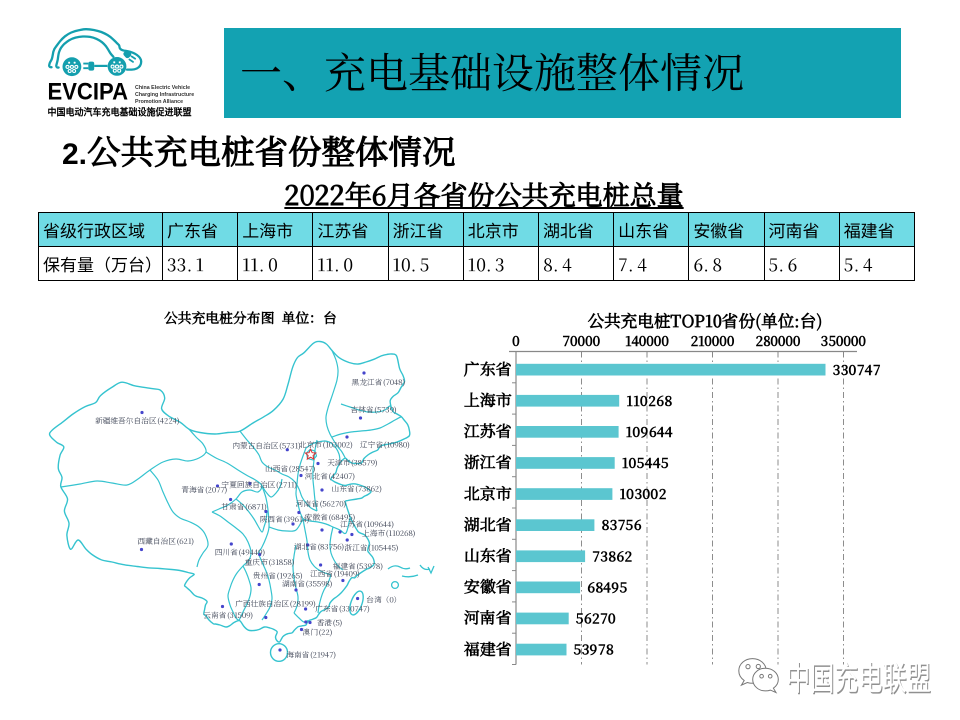 Image resolution: width=960 pixels, height=720 pixels. I want to click on svg-text: 辽宁省 (10980), so click(385, 445).